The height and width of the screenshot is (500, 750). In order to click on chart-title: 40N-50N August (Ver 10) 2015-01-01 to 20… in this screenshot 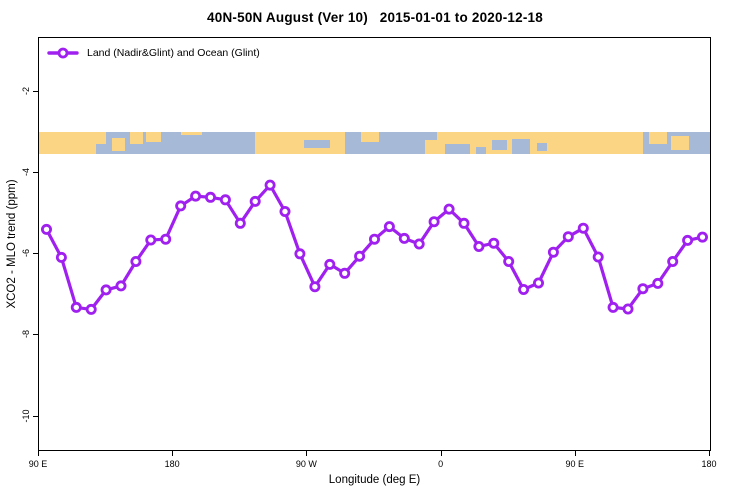, I will do `click(375, 17)`.